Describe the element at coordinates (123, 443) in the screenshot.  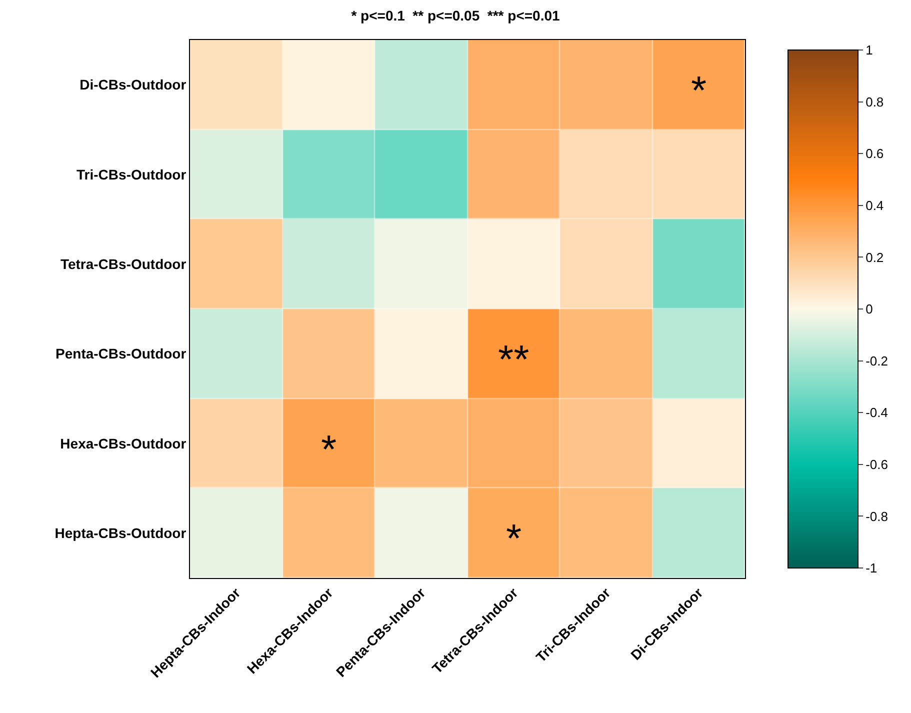
I see `y-tick-label: Hexa-CBs-Outdoor` at that location.